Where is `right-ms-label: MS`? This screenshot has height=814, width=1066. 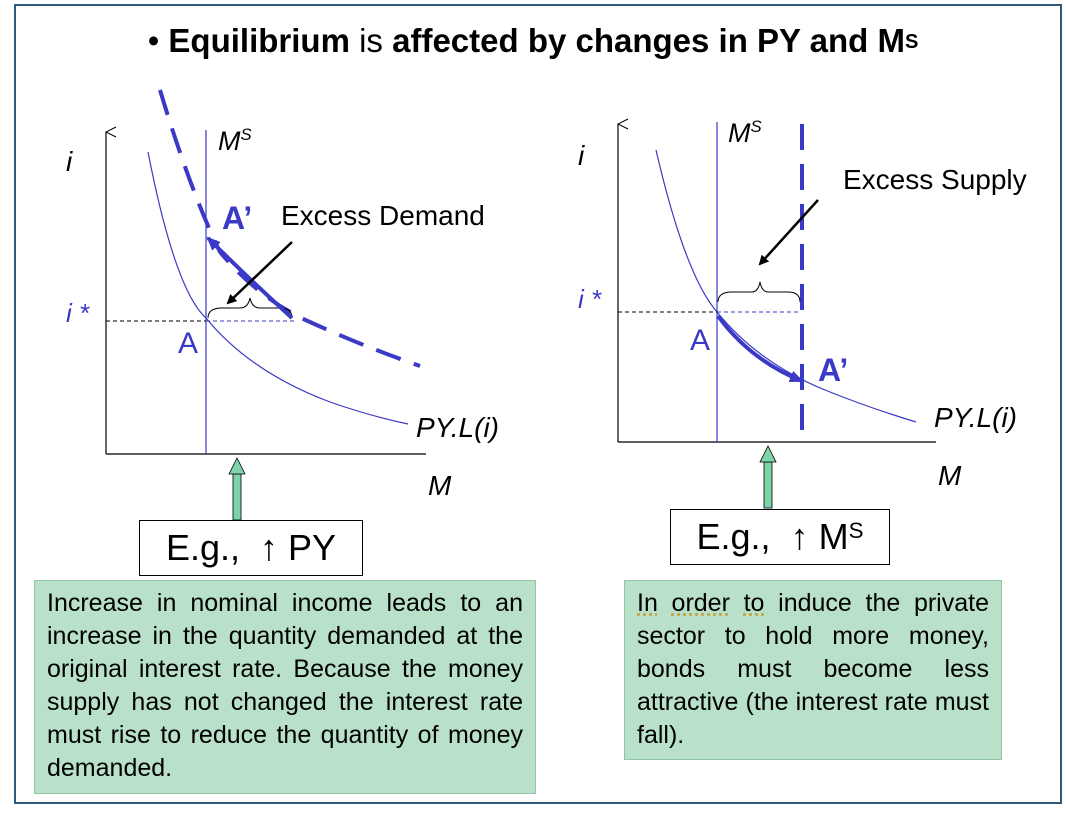
right-ms-label: MS is located at coordinates (745, 132).